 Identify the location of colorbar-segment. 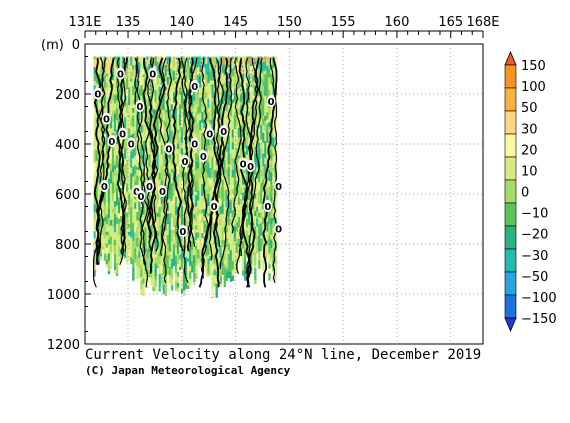
(510, 214).